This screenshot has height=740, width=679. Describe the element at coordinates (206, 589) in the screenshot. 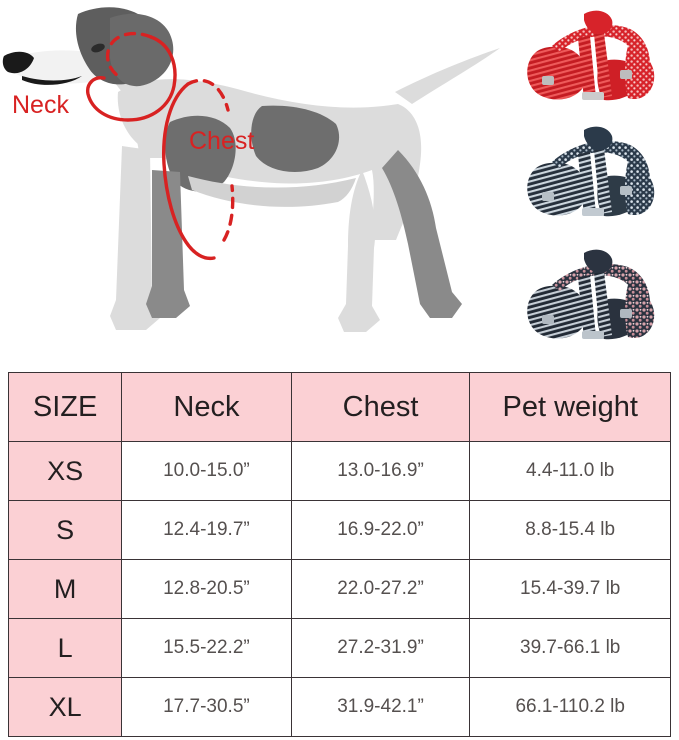

I see `cell-neck: 12.8-20.5”` at that location.